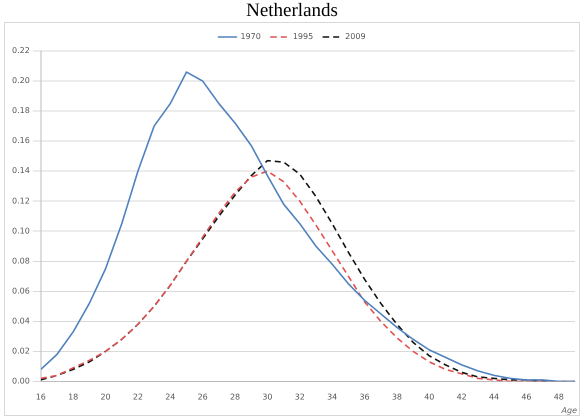  Describe the element at coordinates (461, 397) in the screenshot. I see `x-tick-label: 42` at that location.